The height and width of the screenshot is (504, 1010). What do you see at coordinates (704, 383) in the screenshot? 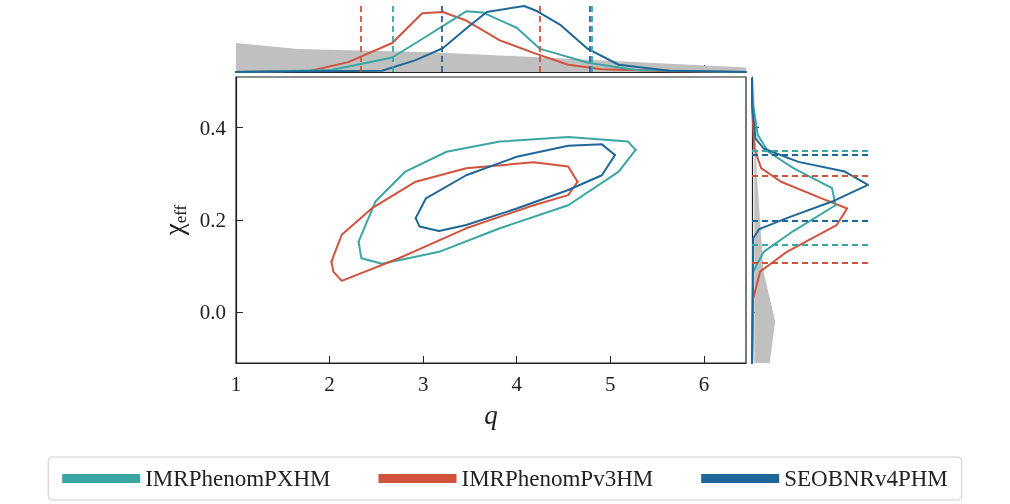
I see `x-tick-label: 6` at bounding box center [704, 383].